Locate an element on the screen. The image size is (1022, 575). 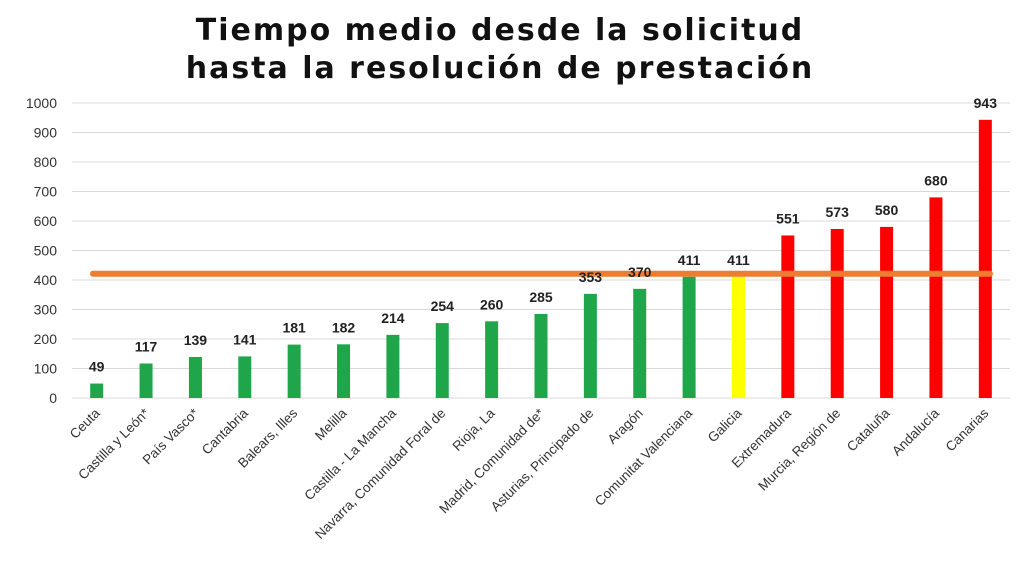
data-label: 254 is located at coordinates (443, 306).